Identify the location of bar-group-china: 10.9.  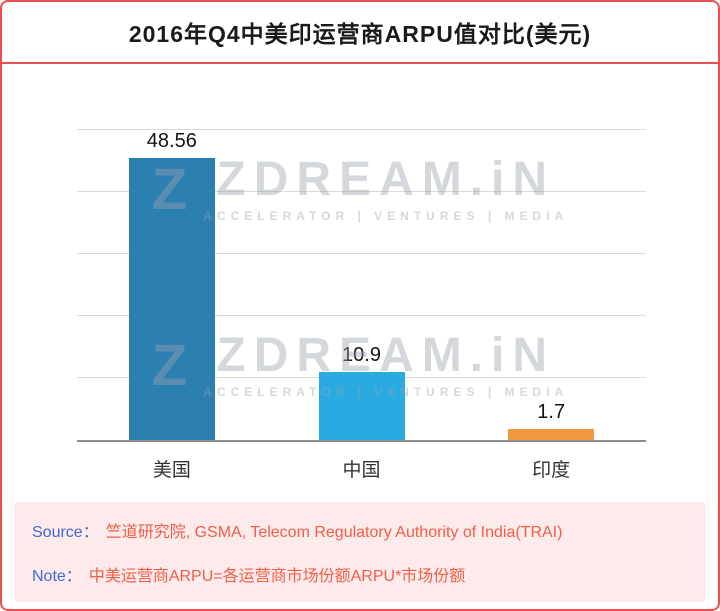
(362, 285).